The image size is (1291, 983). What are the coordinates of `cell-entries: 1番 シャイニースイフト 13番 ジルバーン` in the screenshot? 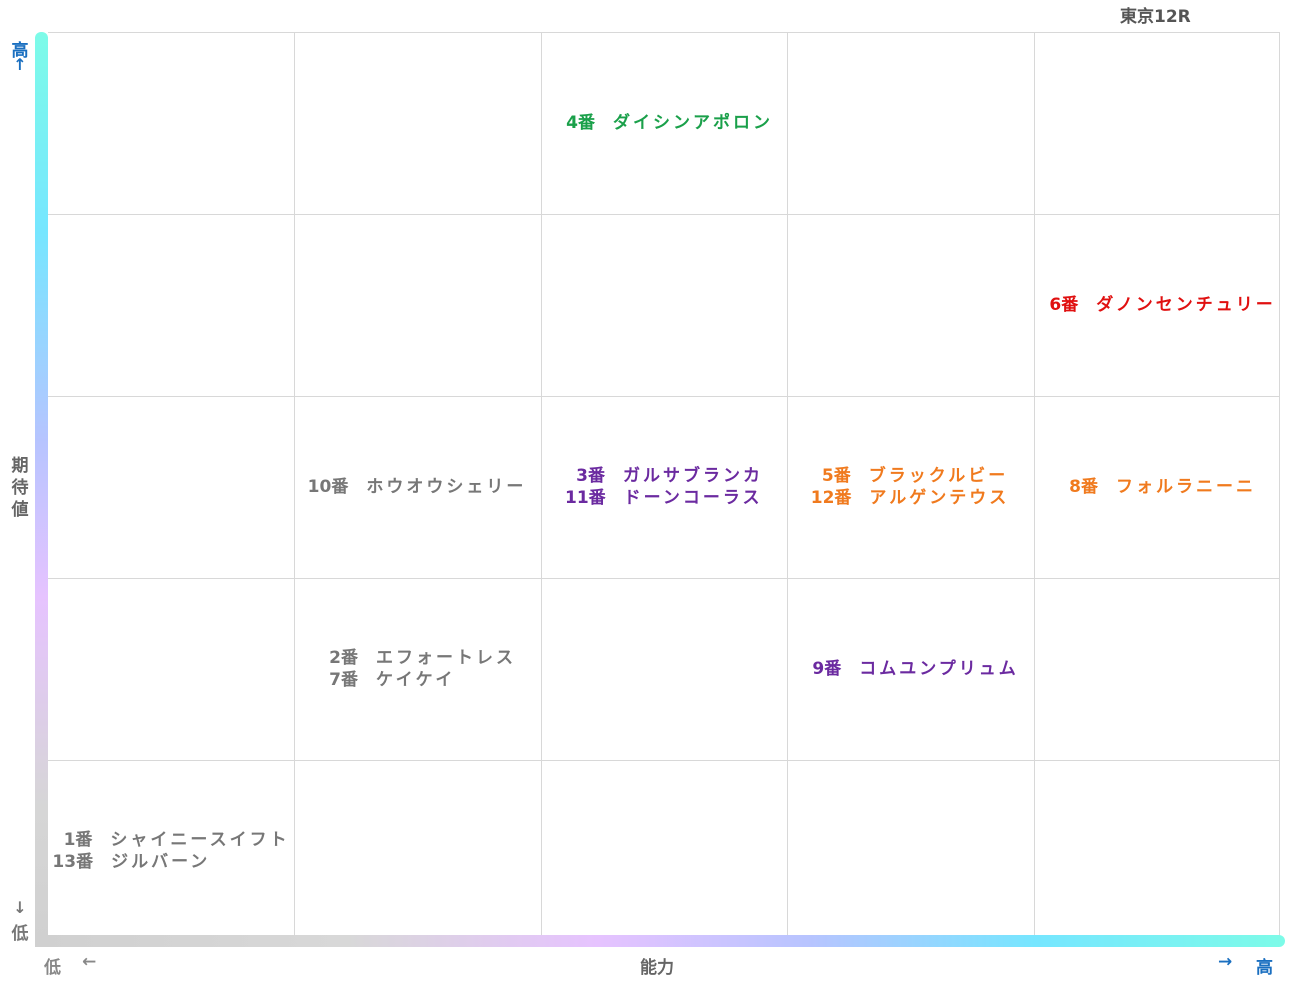 It's located at (170, 851).